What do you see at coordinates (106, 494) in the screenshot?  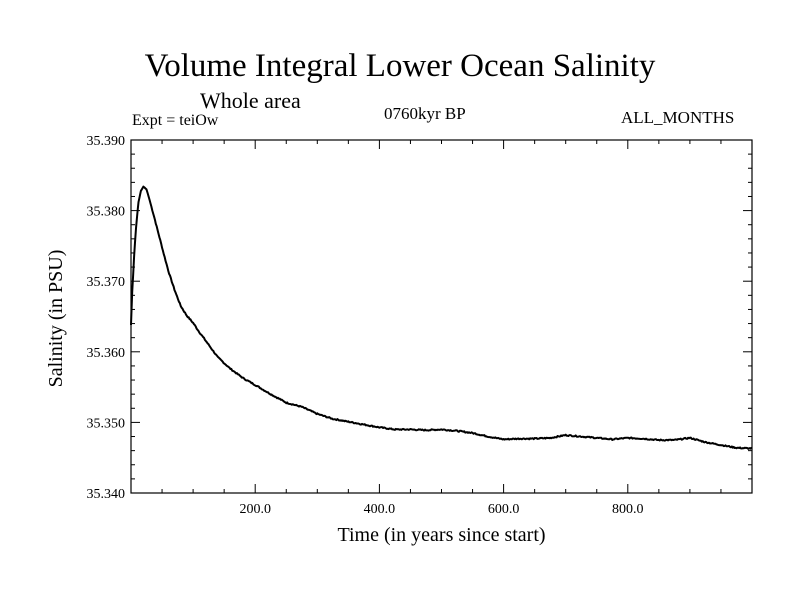 I see `y-tick-label: 35.340` at bounding box center [106, 494].